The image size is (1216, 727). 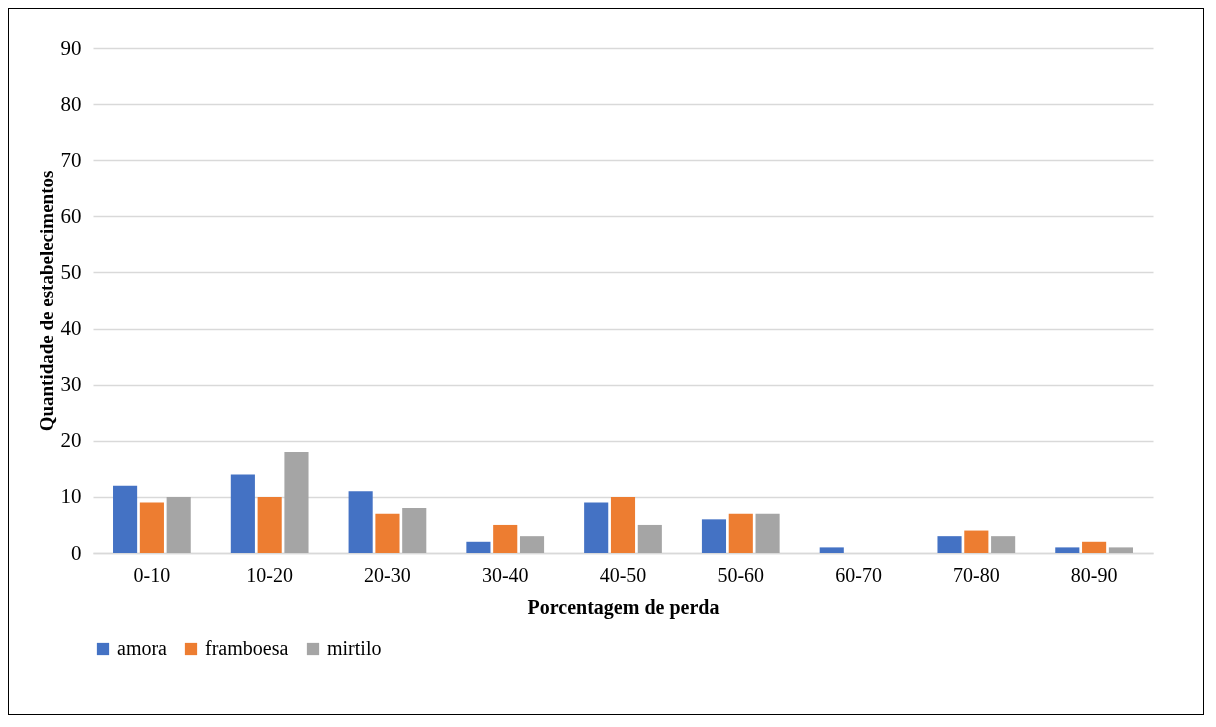 I want to click on y-tick-label: 50, so click(x=71, y=271).